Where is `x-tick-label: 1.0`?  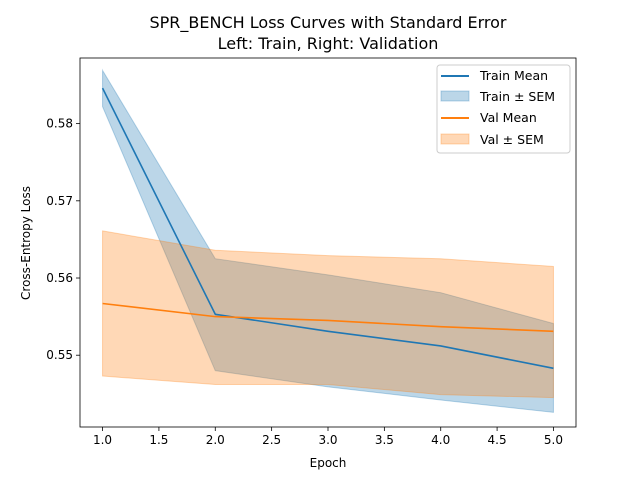
x-tick-label: 1.0 is located at coordinates (102, 440).